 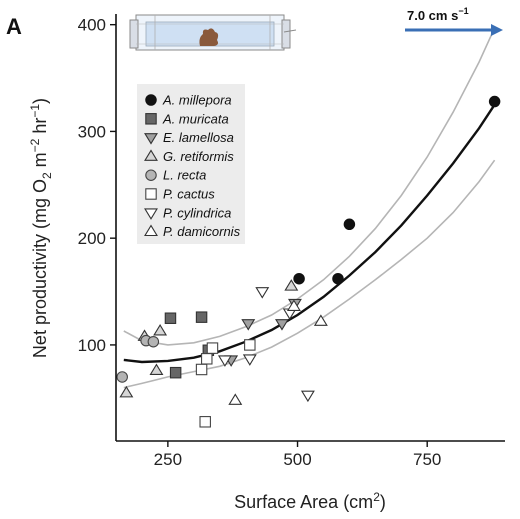 I want to click on x-axis-ticks: 250 500 750, so click(x=297, y=455).